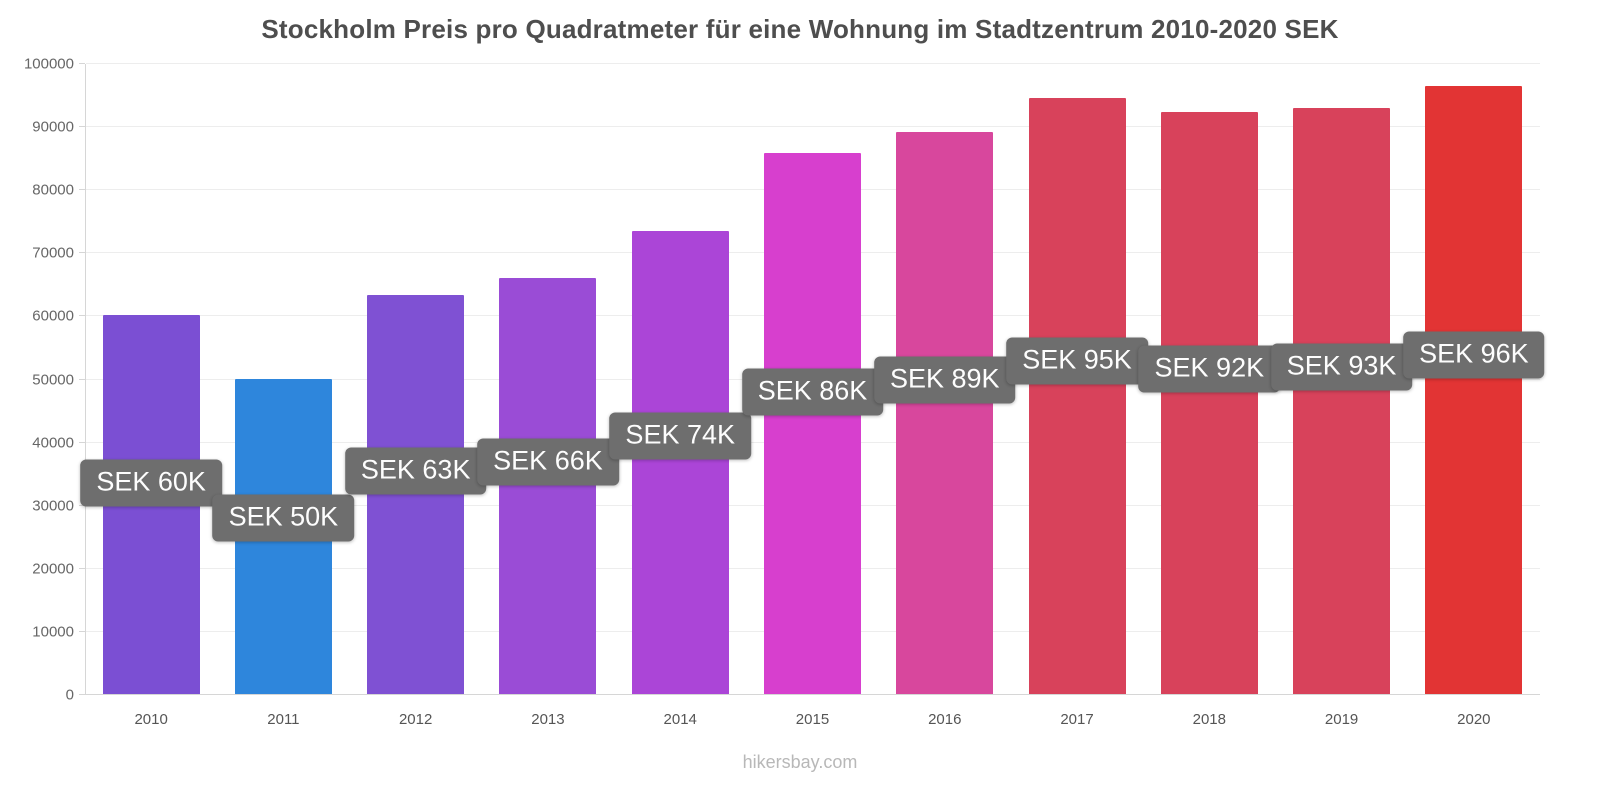 The image size is (1600, 800). Describe the element at coordinates (812, 423) in the screenshot. I see `bar-2015` at that location.